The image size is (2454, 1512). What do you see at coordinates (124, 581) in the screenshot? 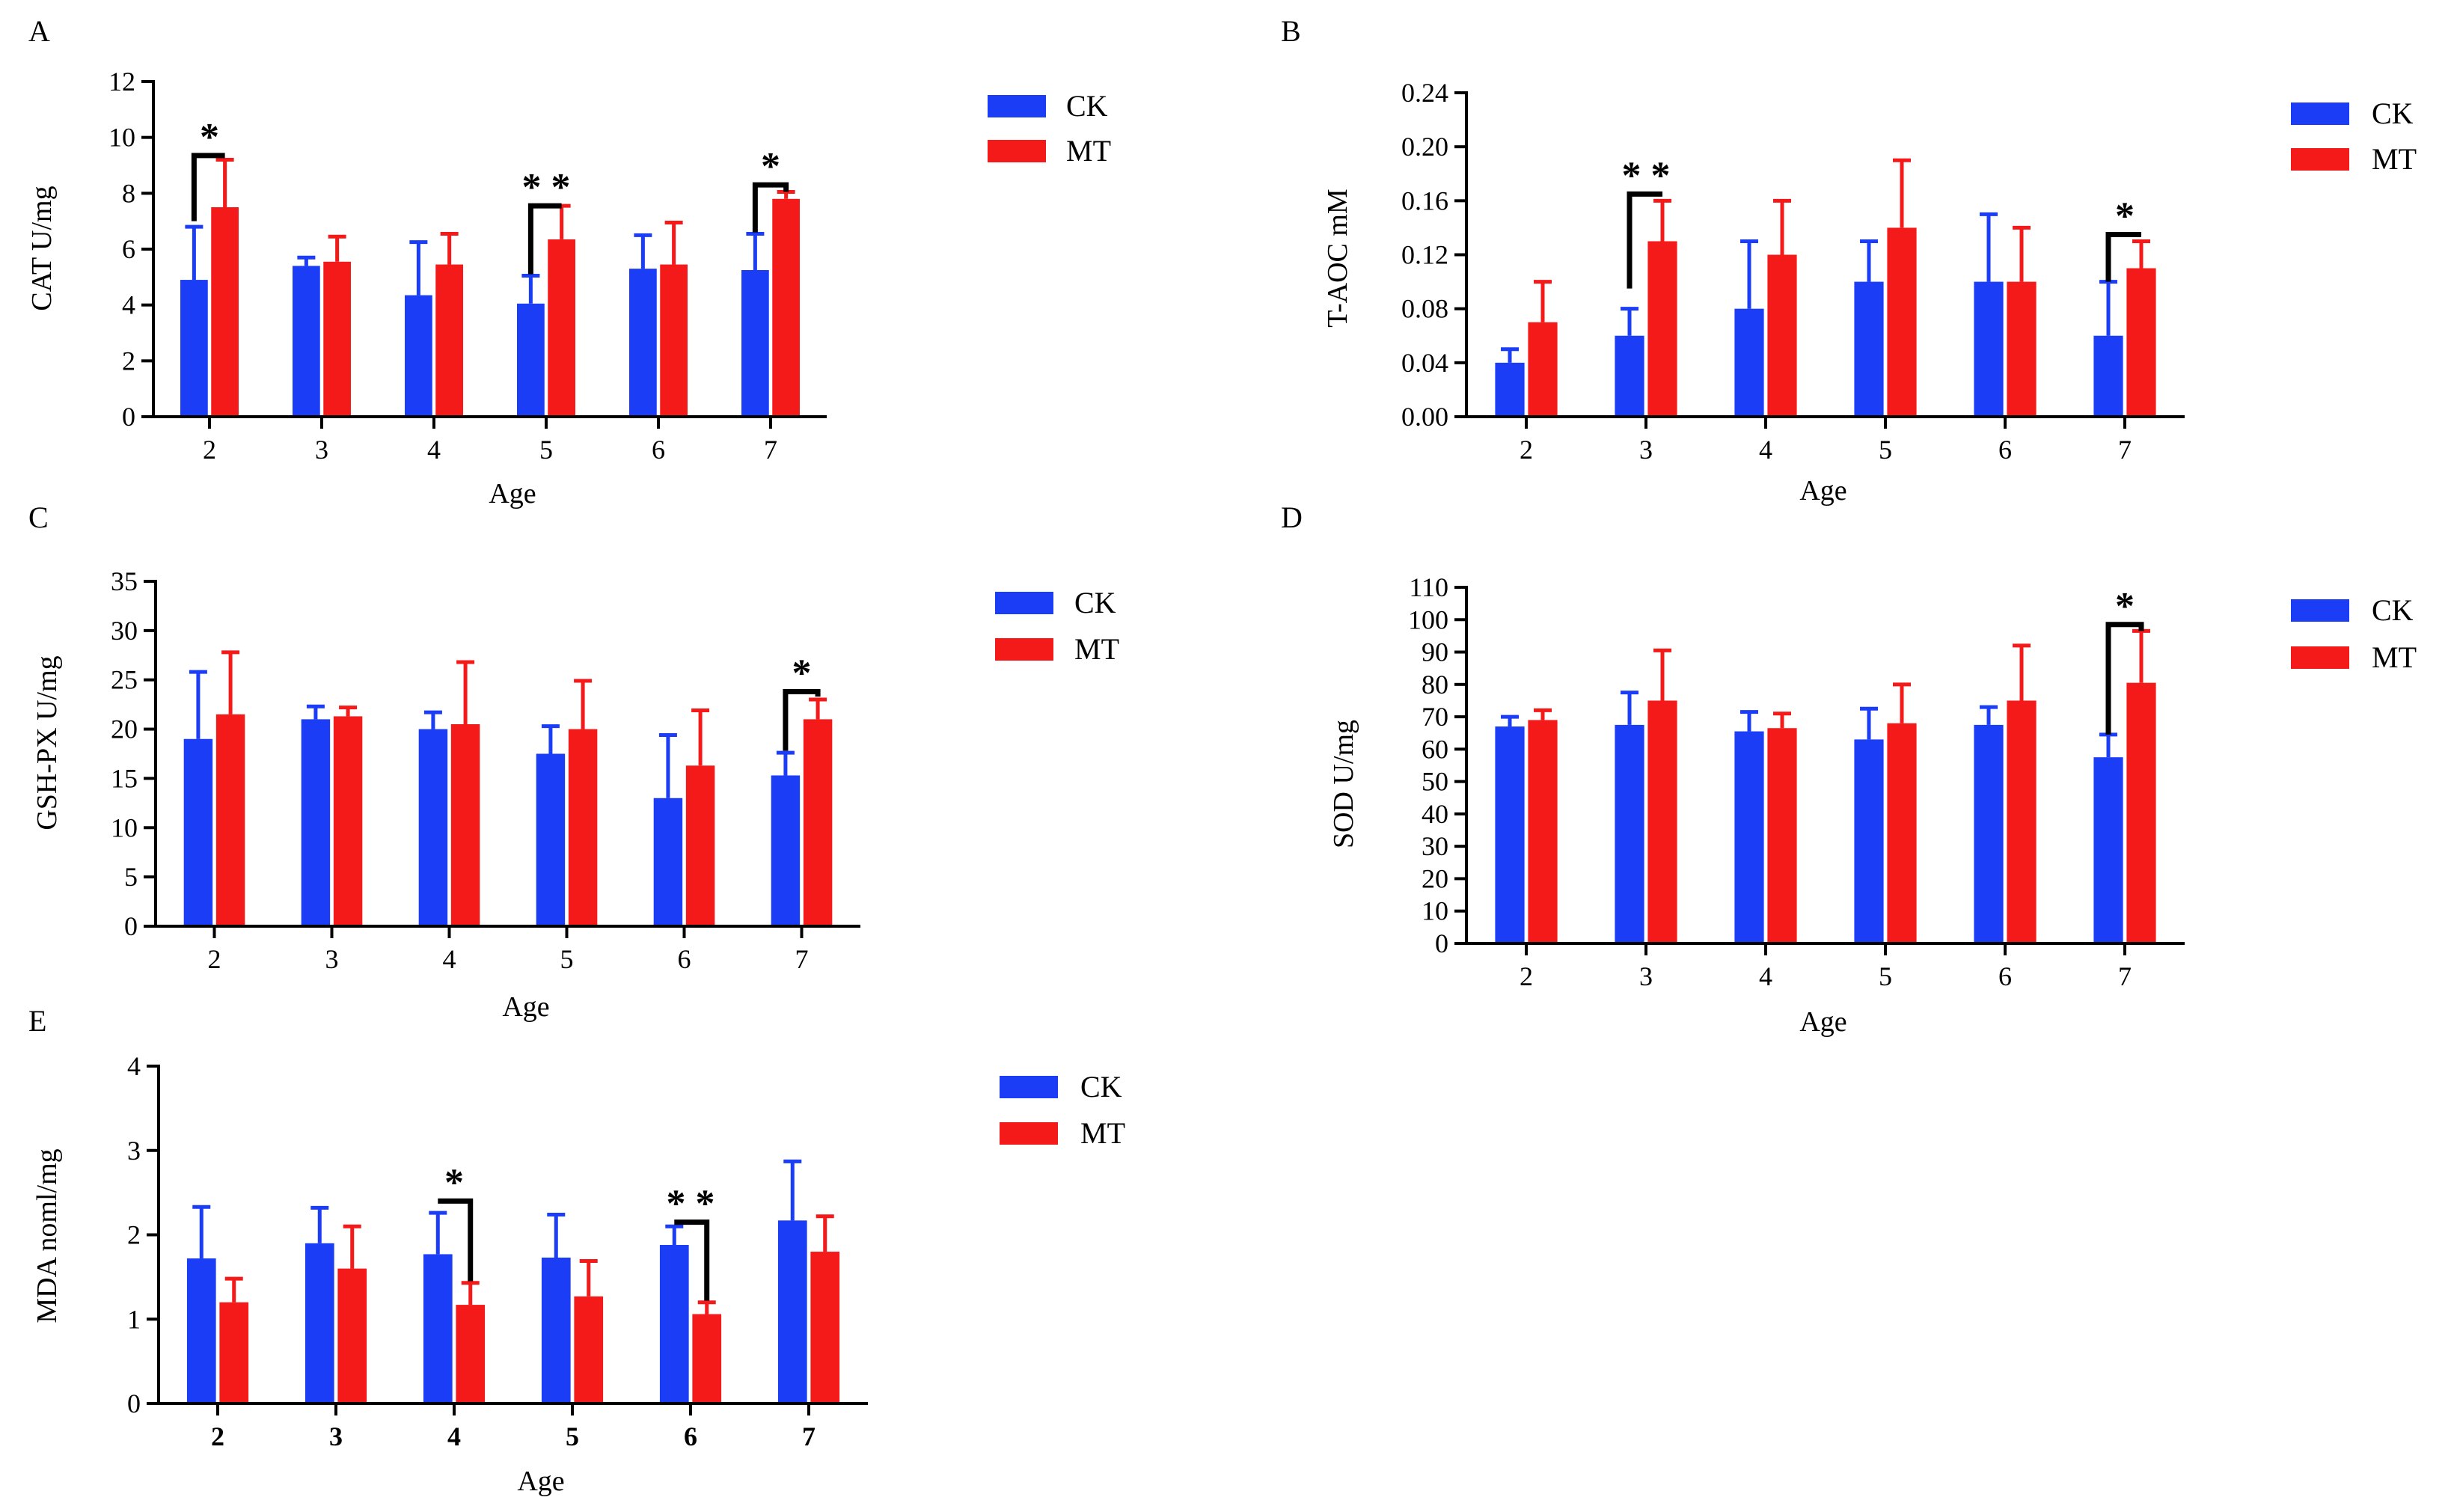
I see `panel-c-ytick-label: 35` at bounding box center [124, 581].